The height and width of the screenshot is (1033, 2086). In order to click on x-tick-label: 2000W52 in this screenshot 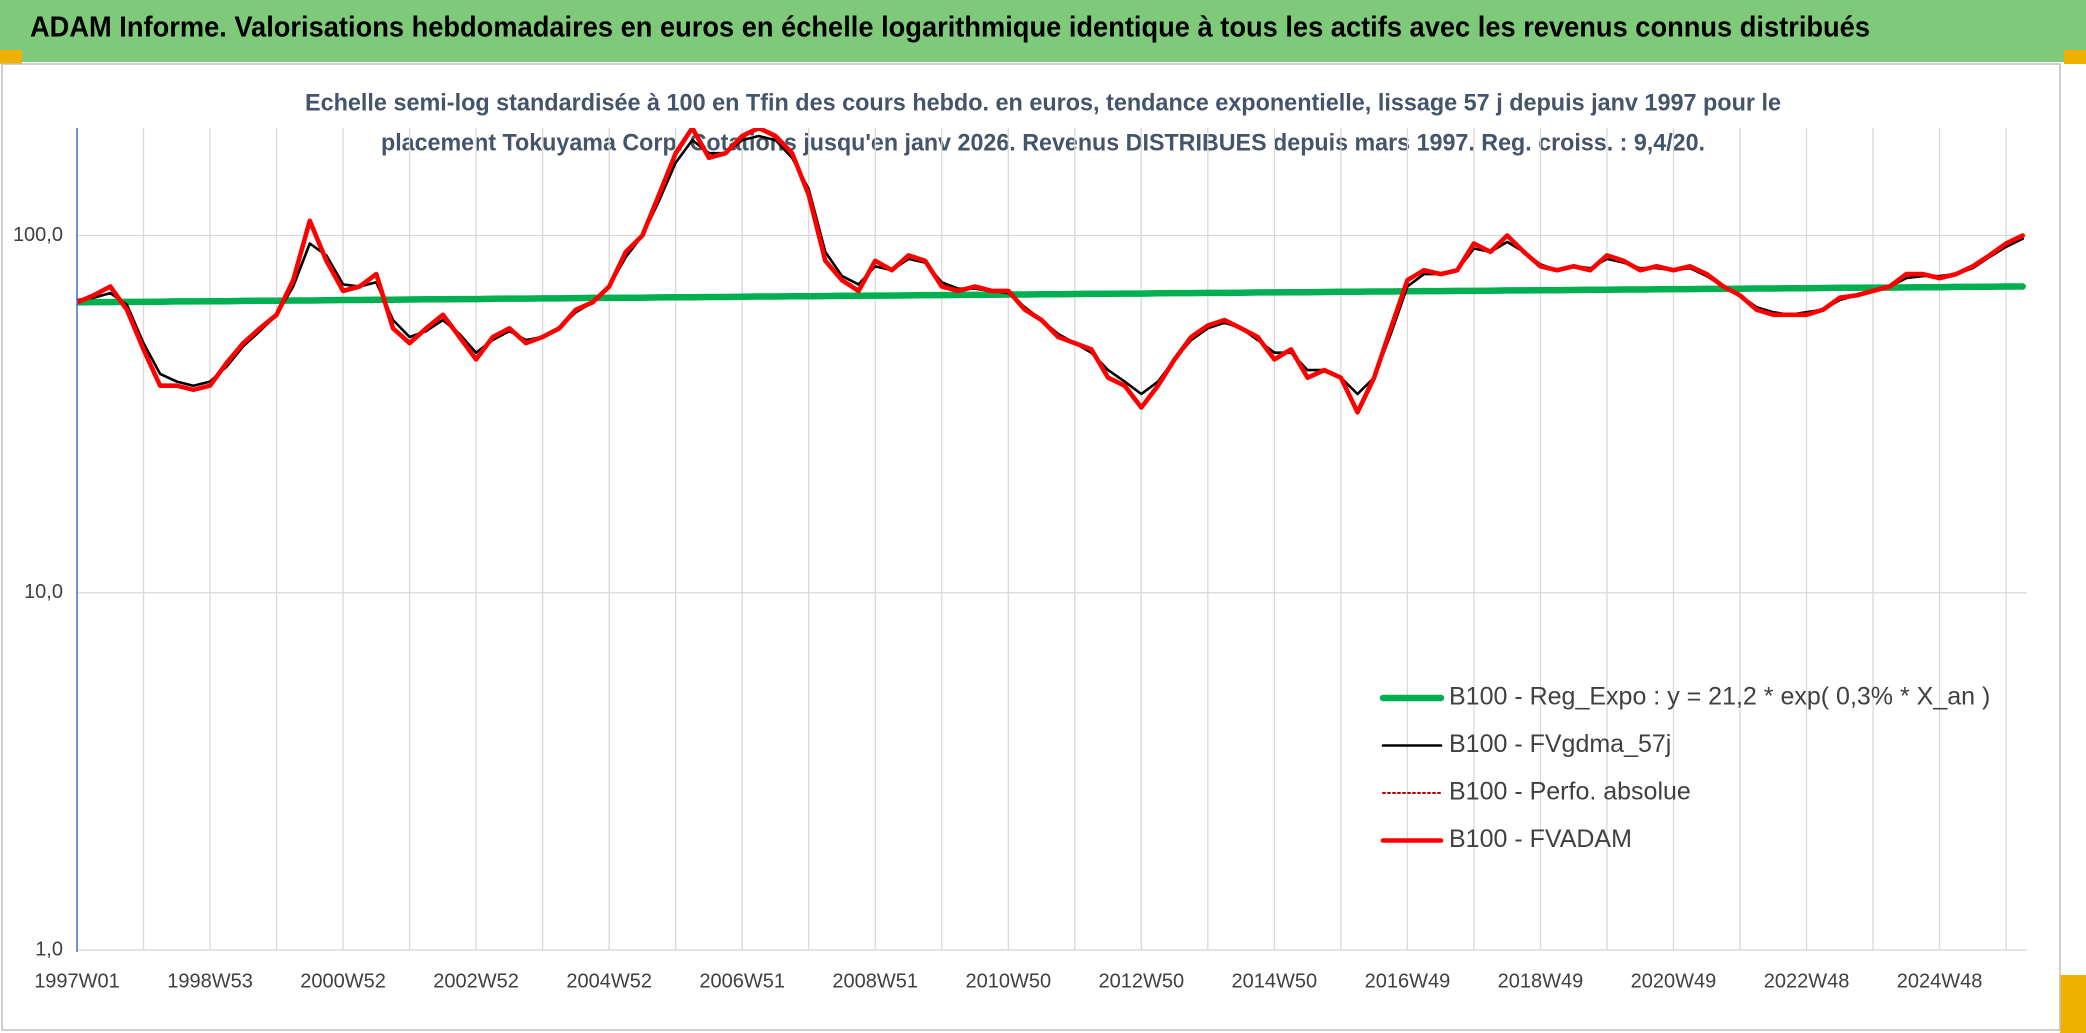, I will do `click(343, 981)`.